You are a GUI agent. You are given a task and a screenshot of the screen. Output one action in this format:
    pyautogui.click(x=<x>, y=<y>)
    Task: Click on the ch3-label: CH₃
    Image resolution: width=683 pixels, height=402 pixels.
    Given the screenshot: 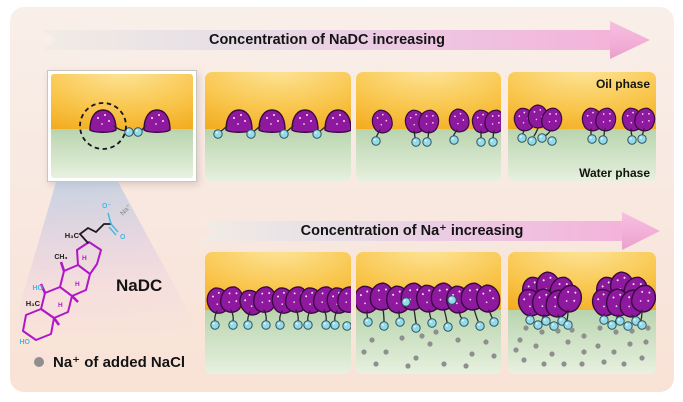 What is the action you would take?
    pyautogui.click(x=60, y=257)
    